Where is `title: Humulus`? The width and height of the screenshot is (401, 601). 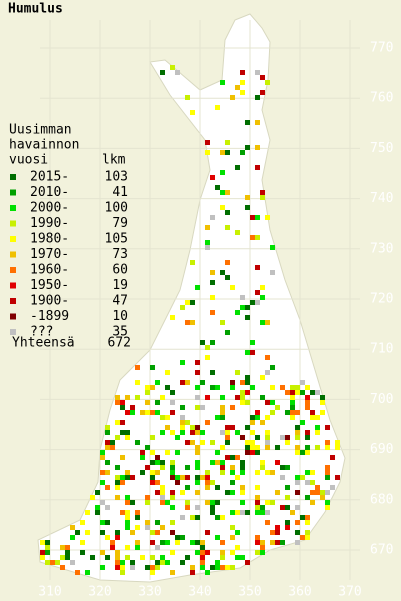
title: Humulus is located at coordinates (35, 9).